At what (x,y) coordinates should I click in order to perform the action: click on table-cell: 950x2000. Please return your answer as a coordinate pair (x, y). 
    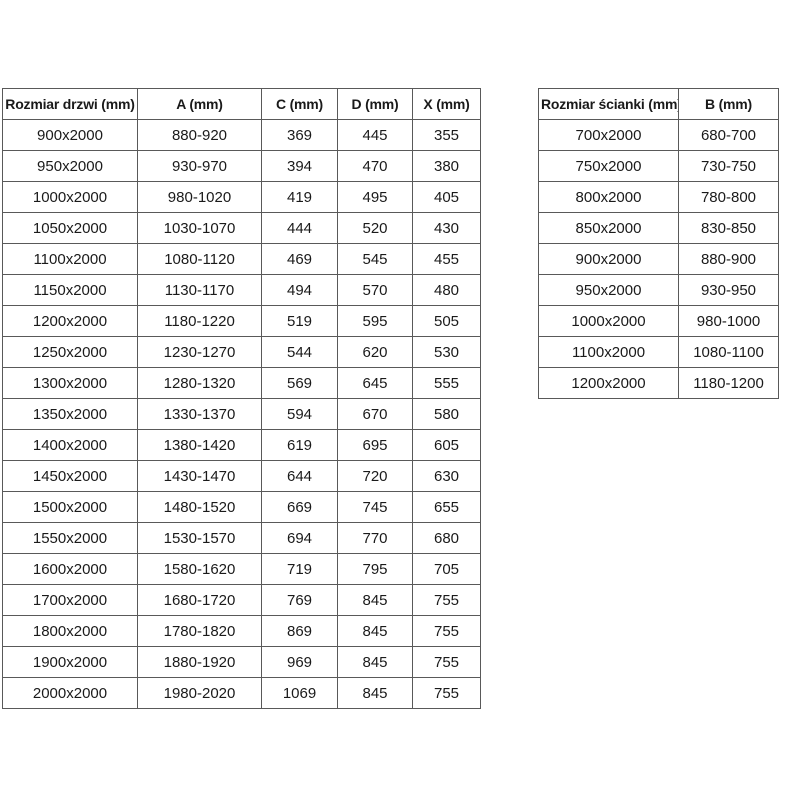
    Looking at the image, I should click on (608, 290).